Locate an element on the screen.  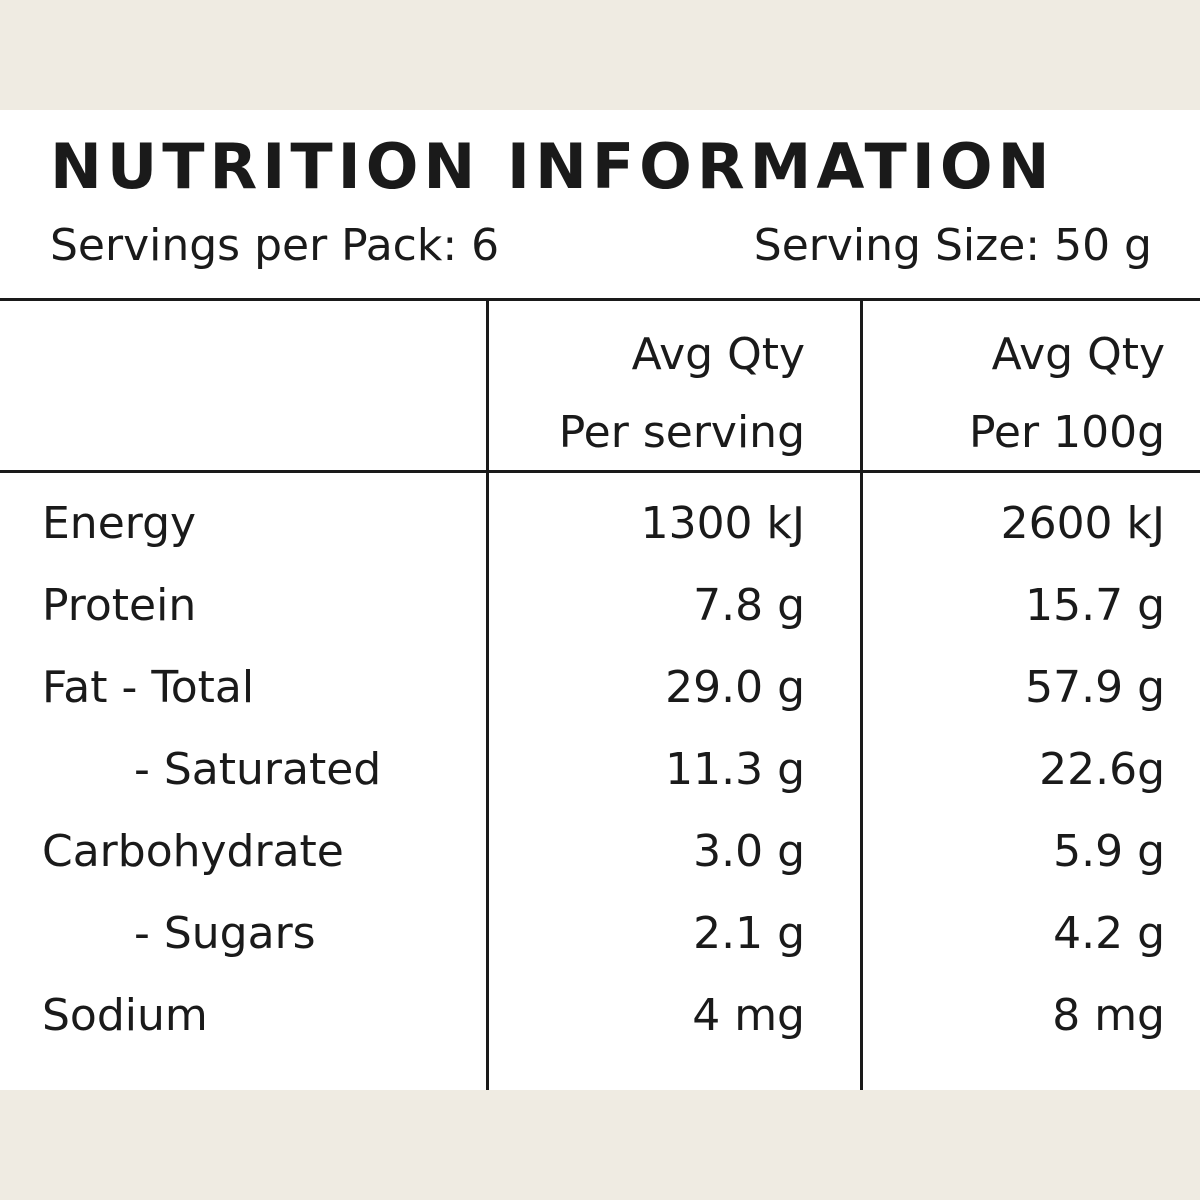
column-header: Per 100g is located at coordinates (1066, 432).